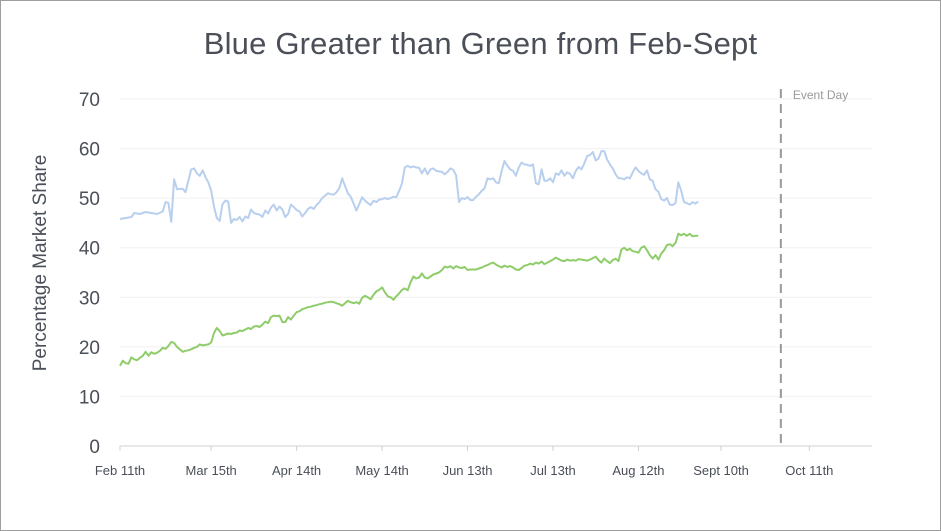 This screenshot has width=941, height=531. What do you see at coordinates (809, 470) in the screenshot?
I see `x-tick-label: Oct 11th` at bounding box center [809, 470].